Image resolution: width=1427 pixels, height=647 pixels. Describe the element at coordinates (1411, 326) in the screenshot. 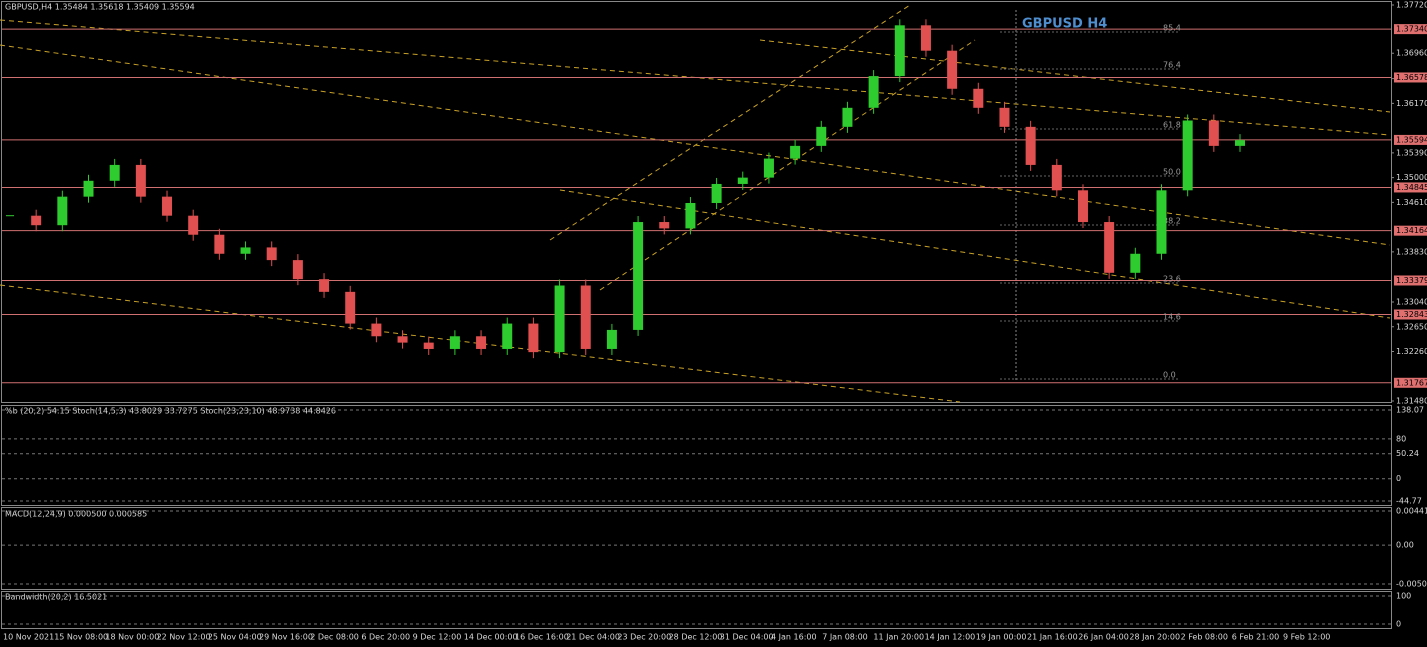

I see `y-tick-label: 1.32650` at that location.